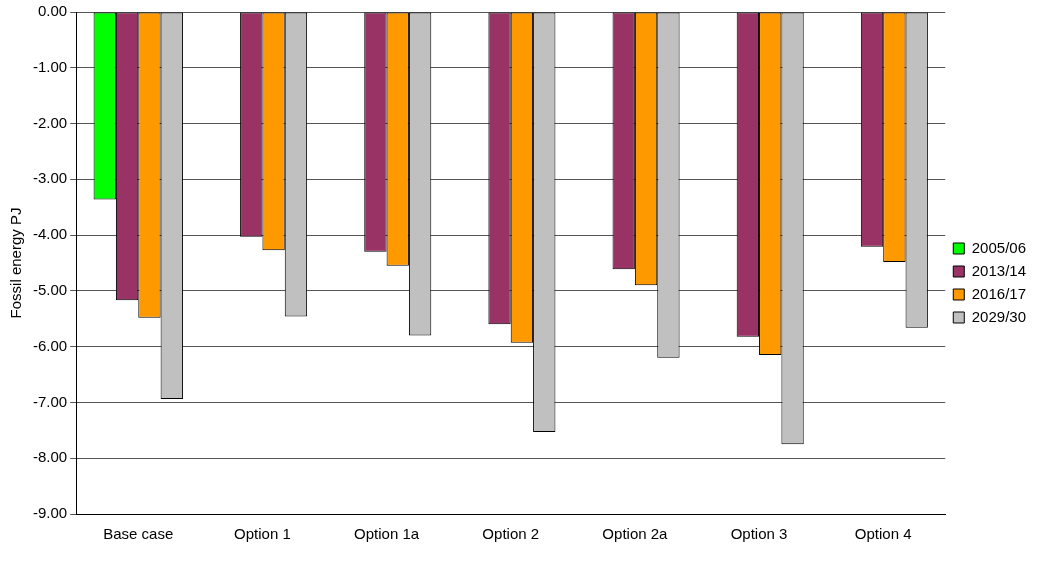  What do you see at coordinates (50, 401) in the screenshot?
I see `y-tick-label: -7.00` at bounding box center [50, 401].